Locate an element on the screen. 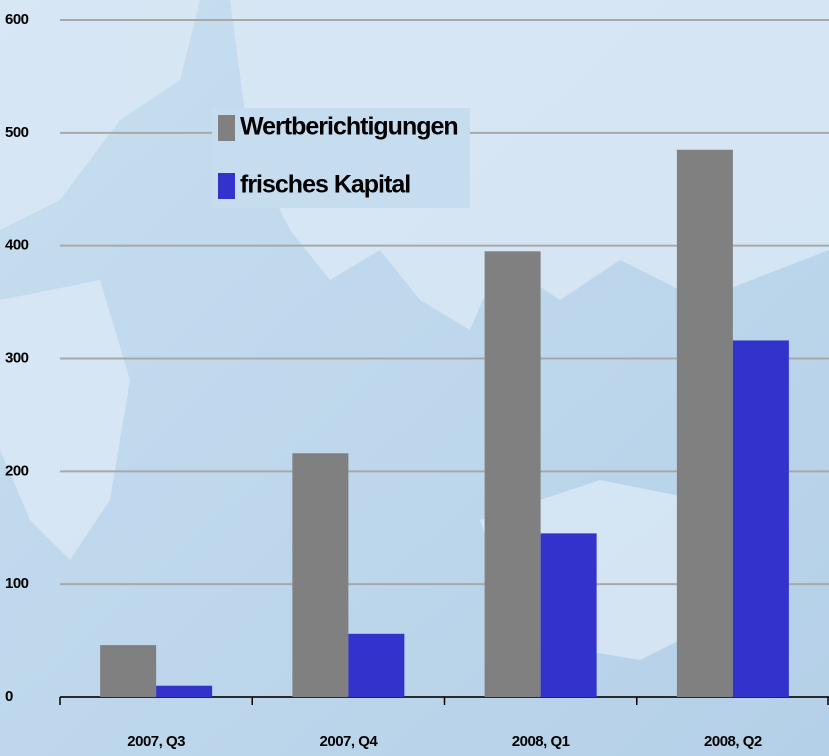 Image resolution: width=829 pixels, height=756 pixels. y-tick-label: 200 is located at coordinates (17, 470).